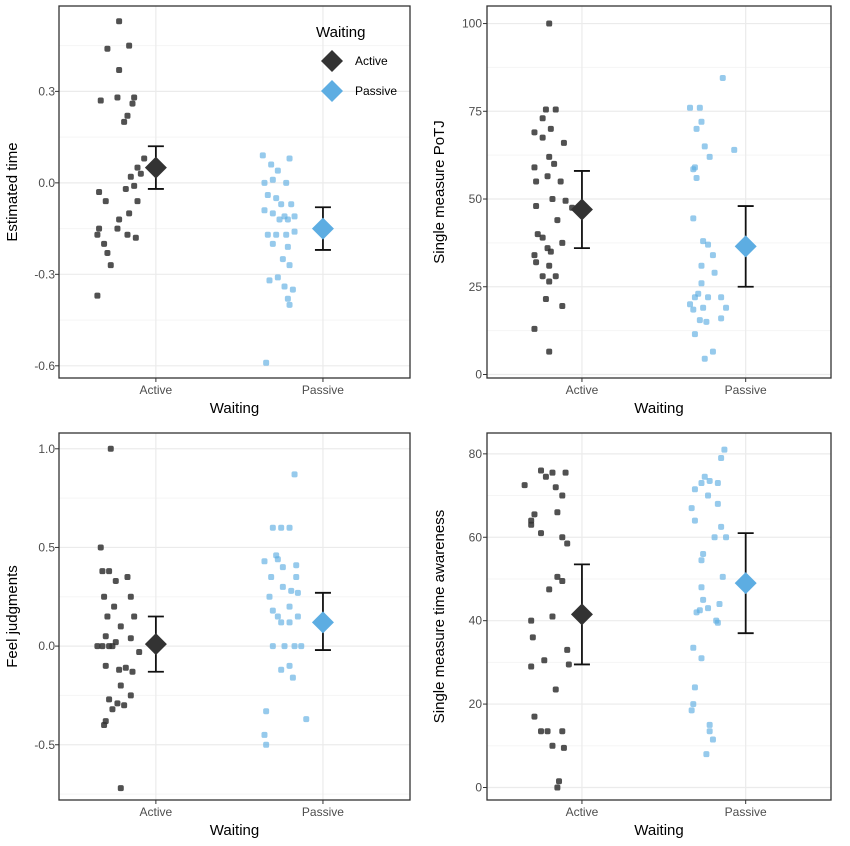  What do you see at coordinates (439, 616) in the screenshot?
I see `y-axis-title: Single measure time awareness` at bounding box center [439, 616].